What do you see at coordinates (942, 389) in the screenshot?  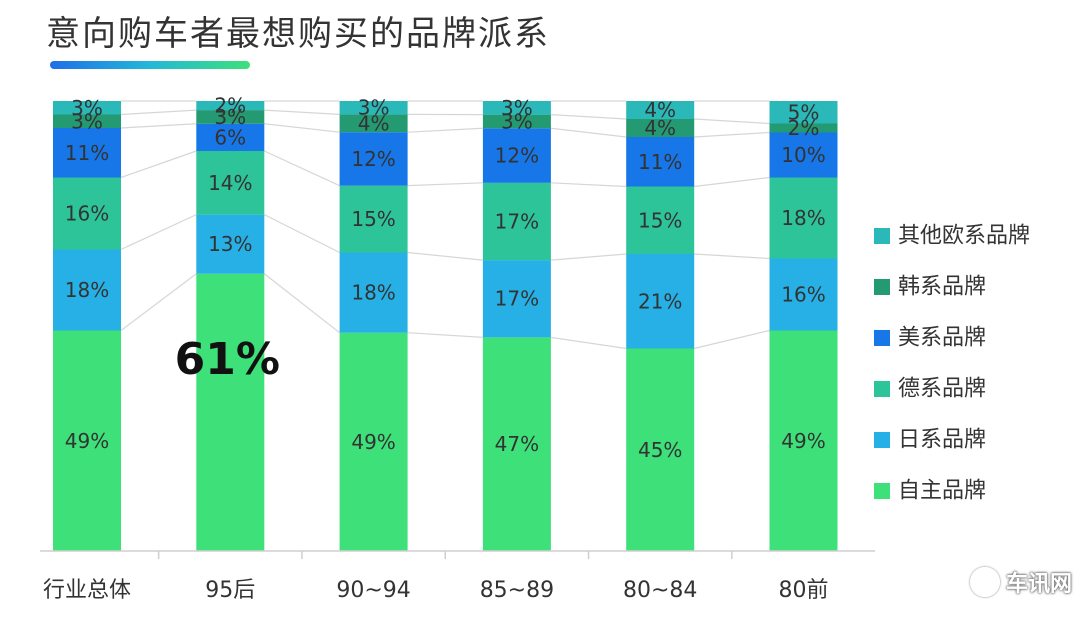 I see `legend-label-3: 德系品牌` at bounding box center [942, 389].